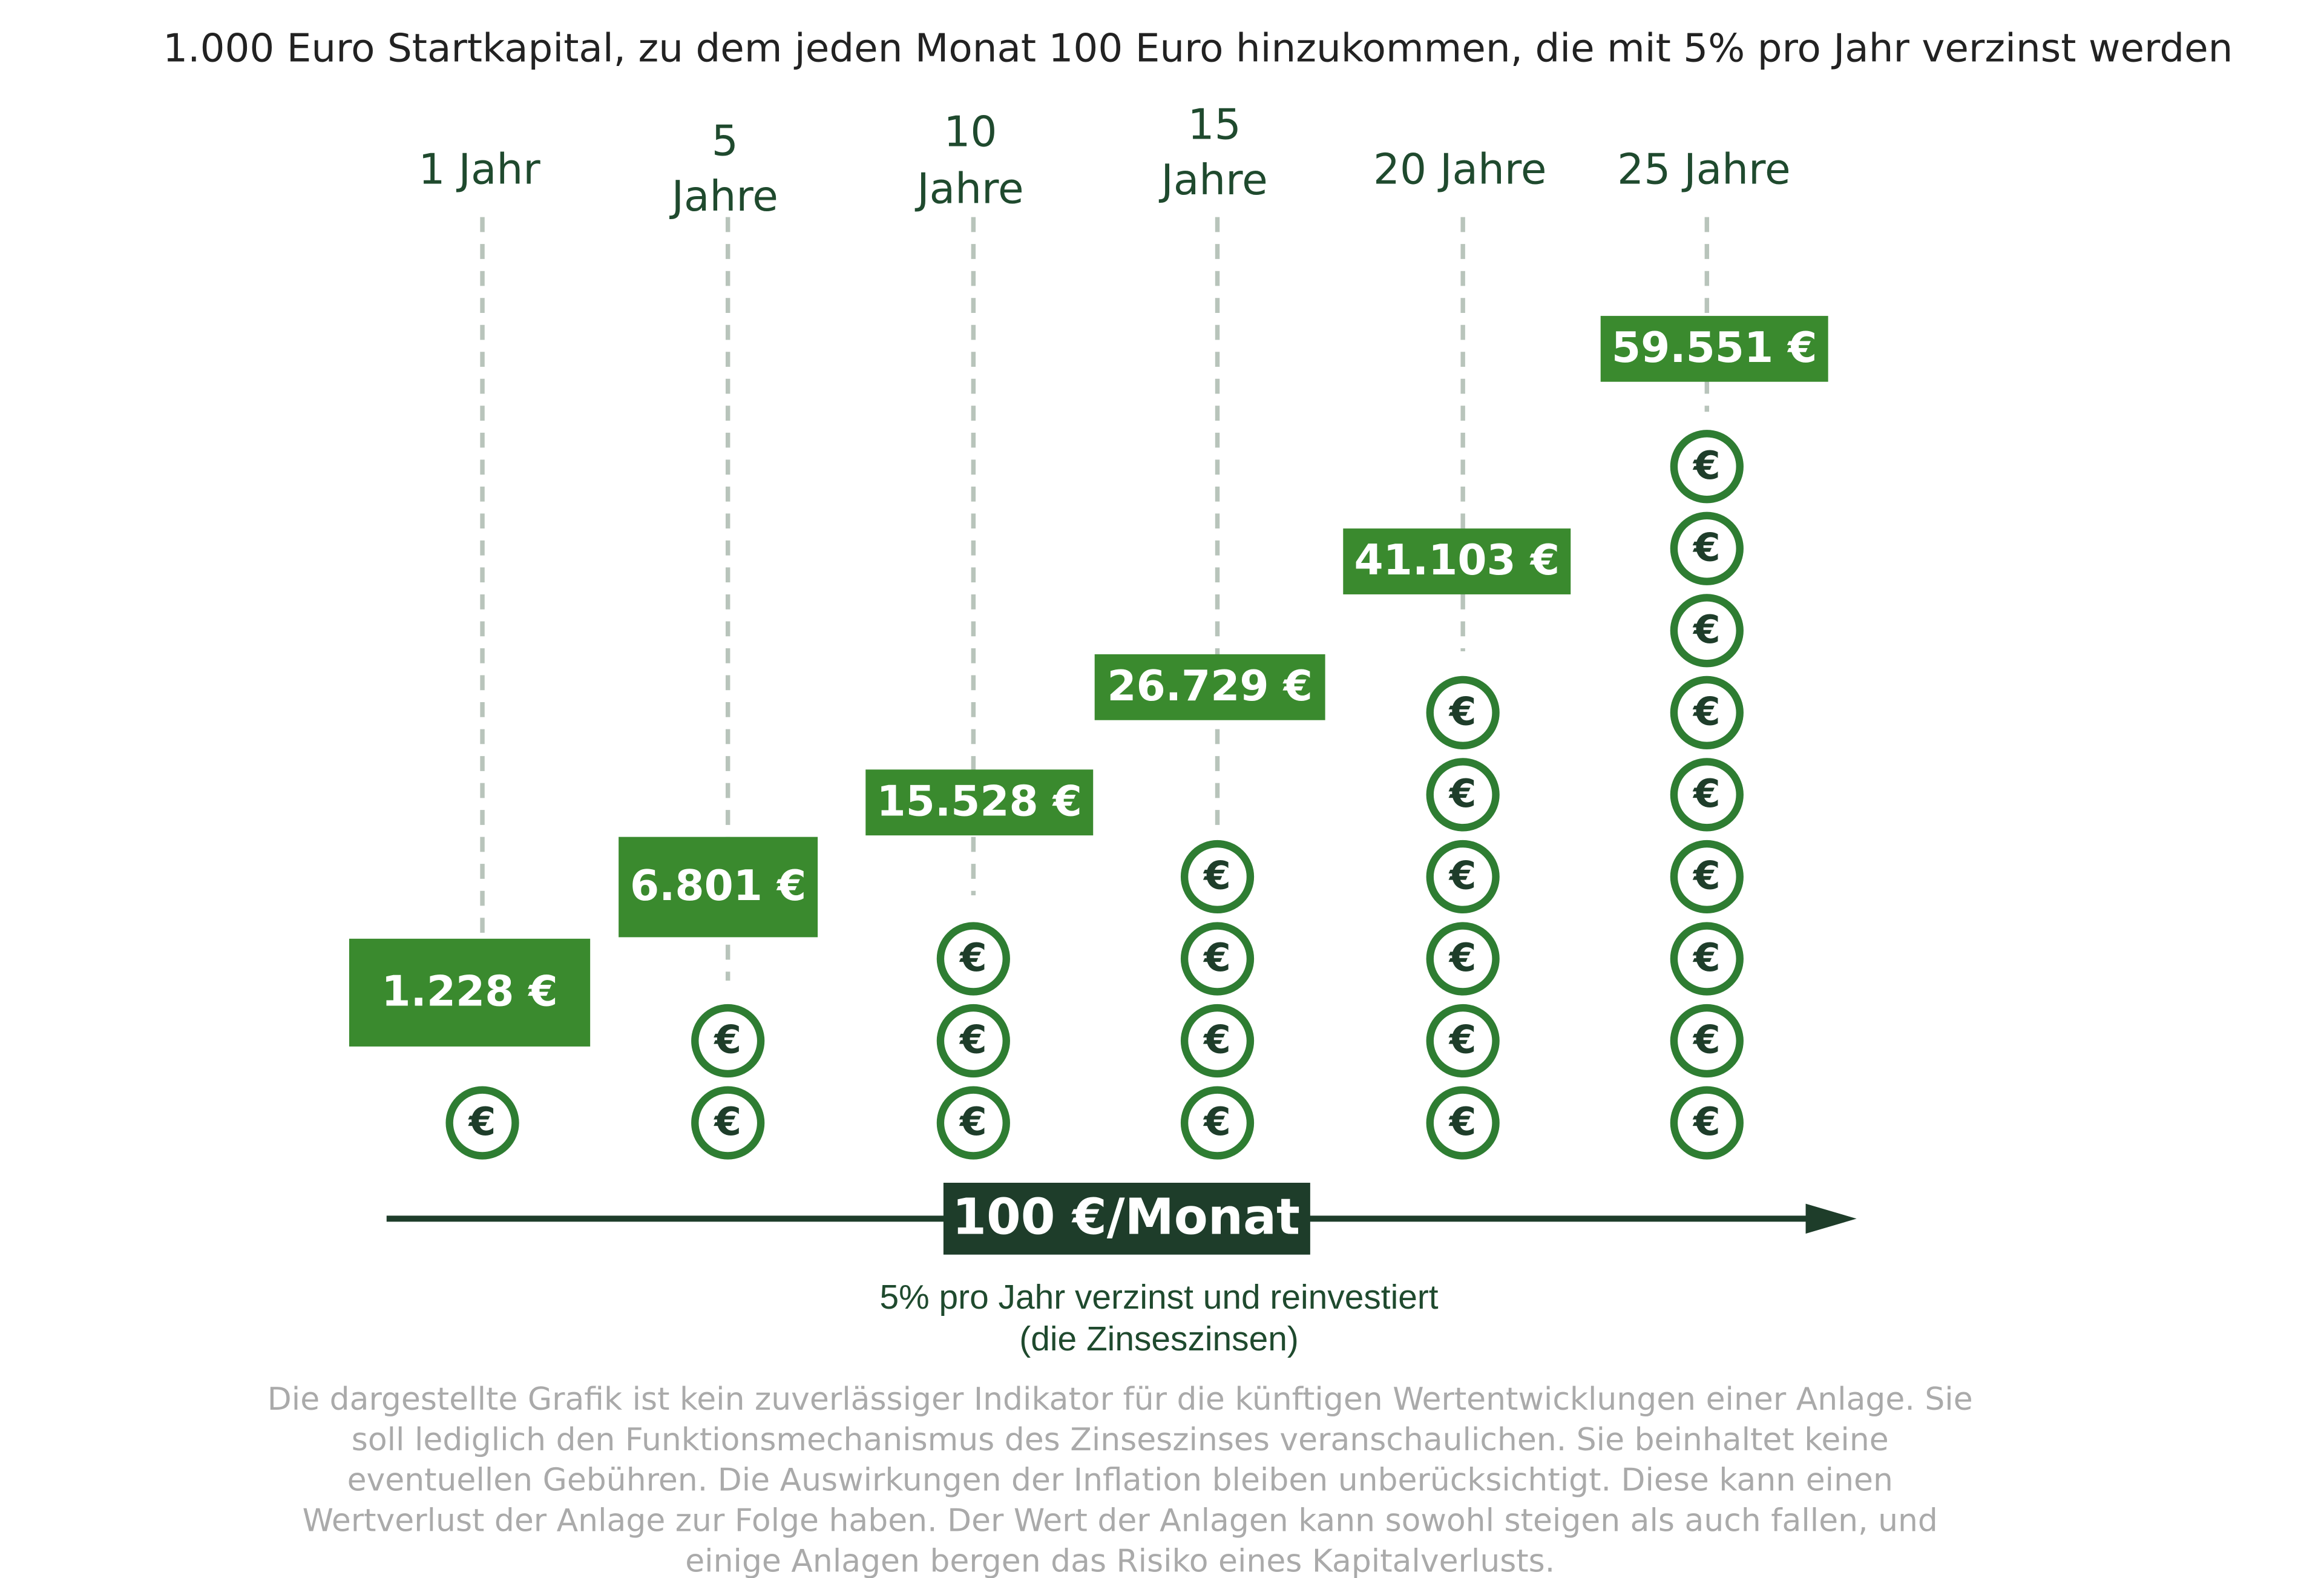 This screenshot has width=2324, height=1578. I want to click on caption: (die Zinseszinsen), so click(1159, 1339).